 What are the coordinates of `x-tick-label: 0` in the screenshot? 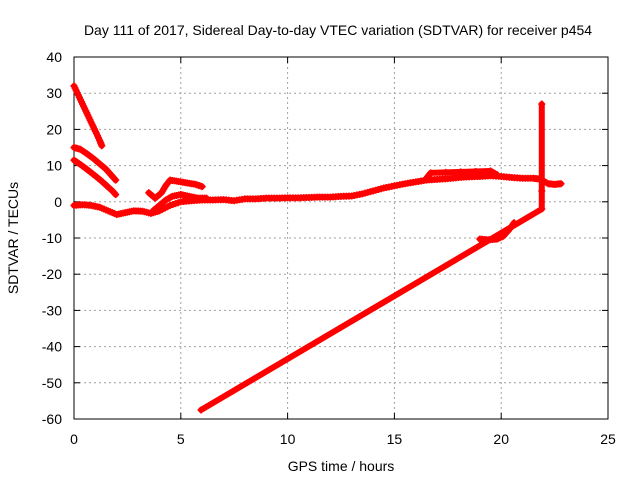 It's located at (74, 439).